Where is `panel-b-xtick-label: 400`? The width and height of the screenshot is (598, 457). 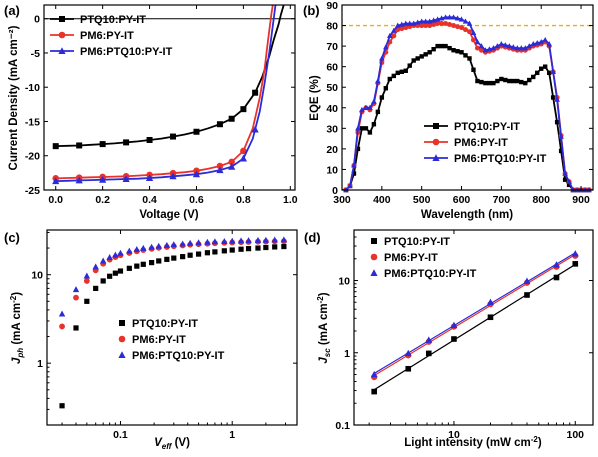
panel-b-xtick-label: 400 is located at coordinates (382, 200).